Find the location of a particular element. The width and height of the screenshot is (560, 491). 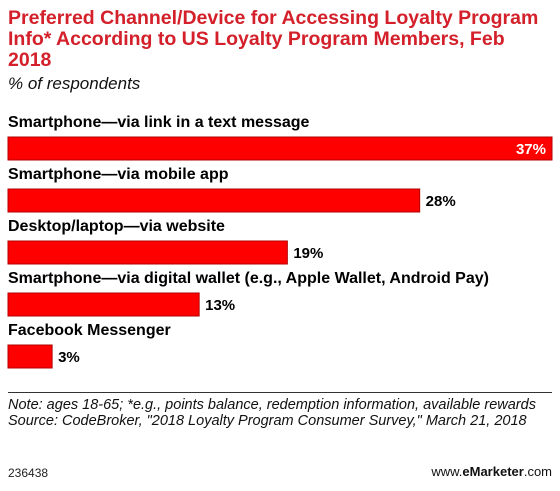

value-label: 13% is located at coordinates (220, 305).